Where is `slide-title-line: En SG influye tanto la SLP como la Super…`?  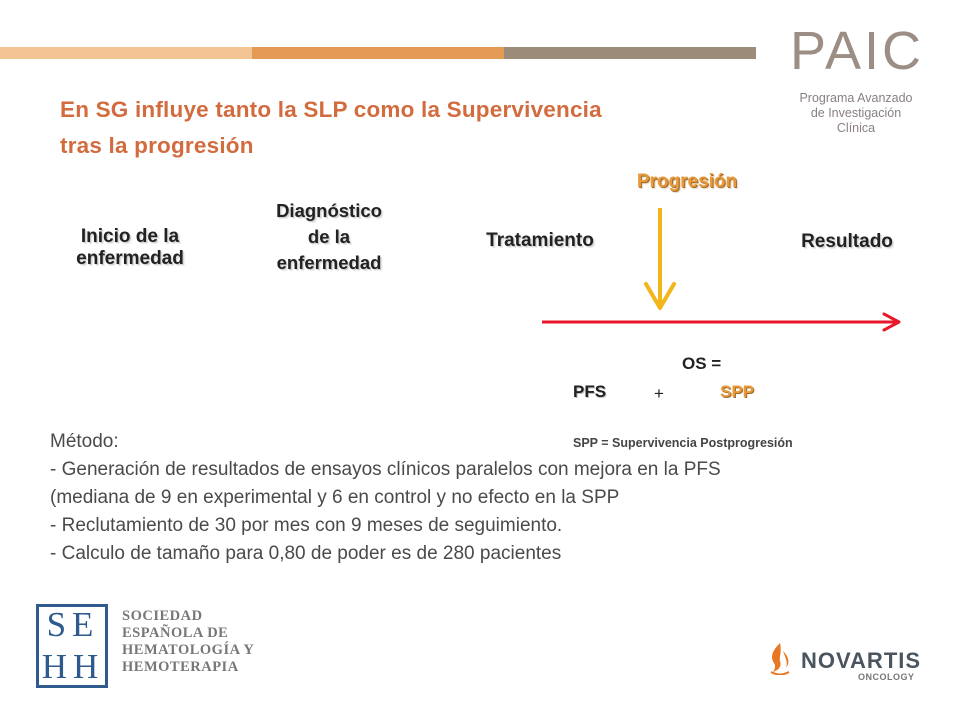 slide-title-line: En SG influye tanto la SLP como la Super… is located at coordinates (331, 109).